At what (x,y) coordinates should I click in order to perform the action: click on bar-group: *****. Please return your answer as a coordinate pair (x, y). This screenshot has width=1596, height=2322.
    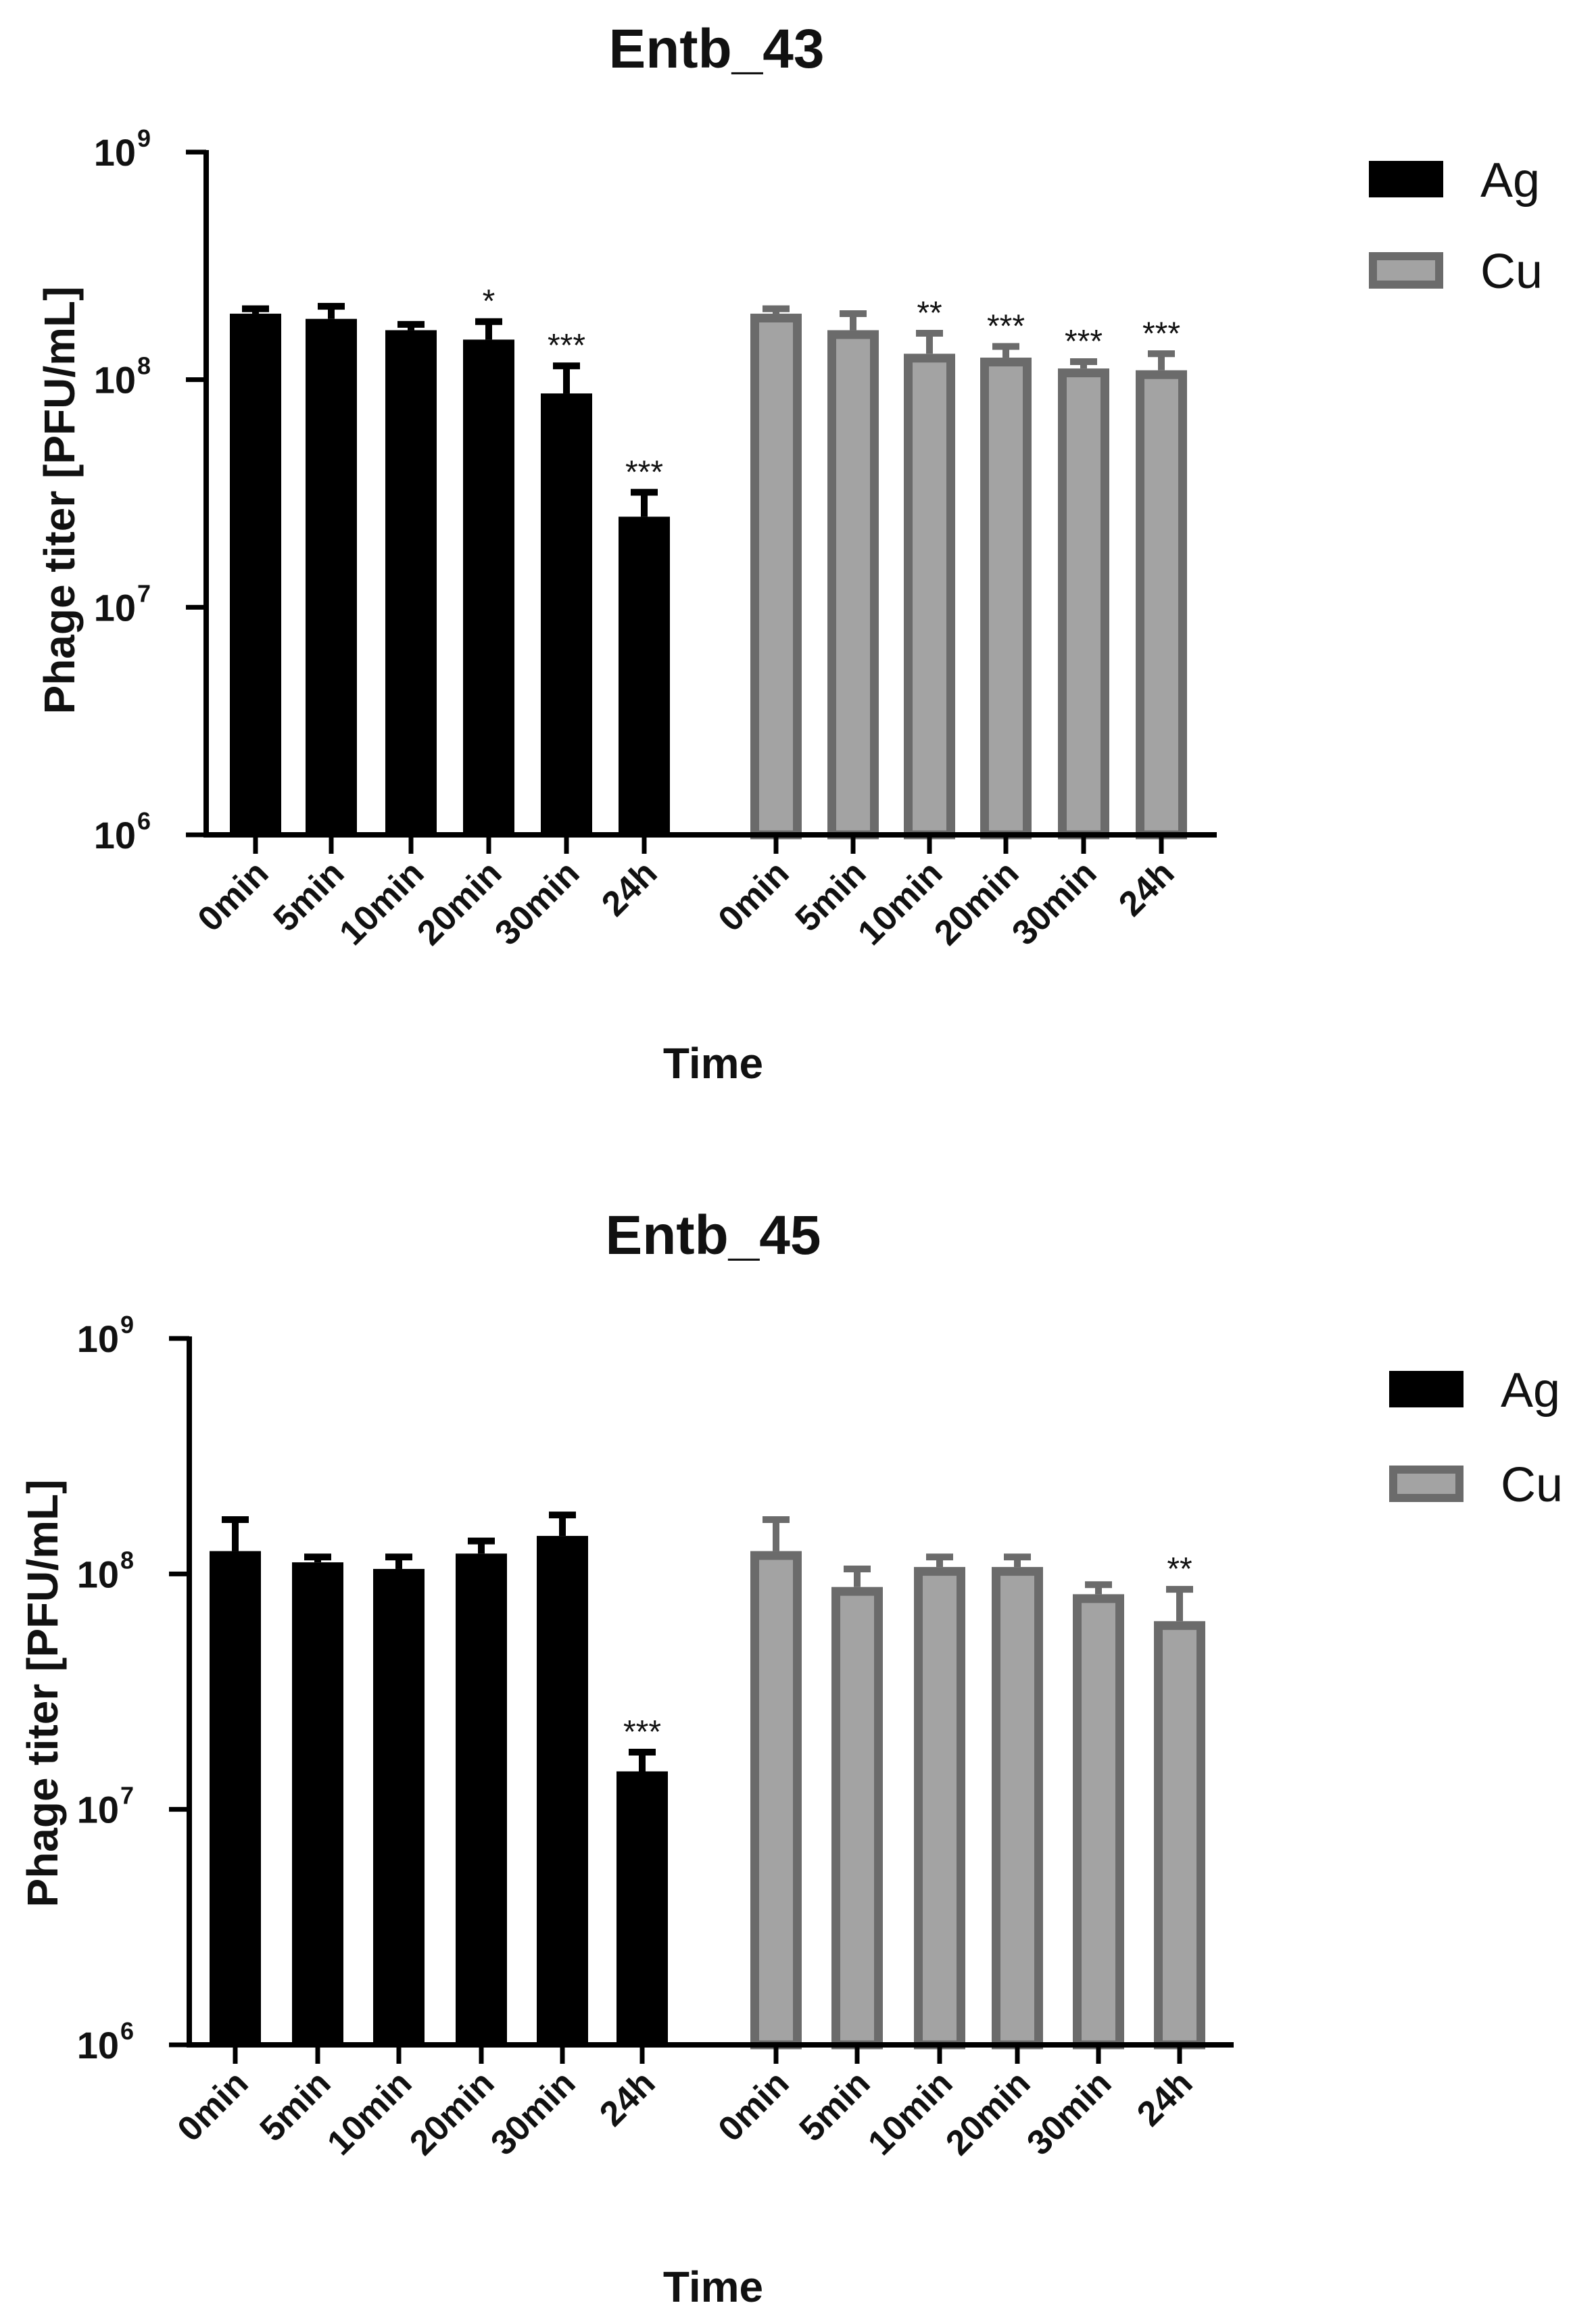
    Looking at the image, I should click on (708, 1780).